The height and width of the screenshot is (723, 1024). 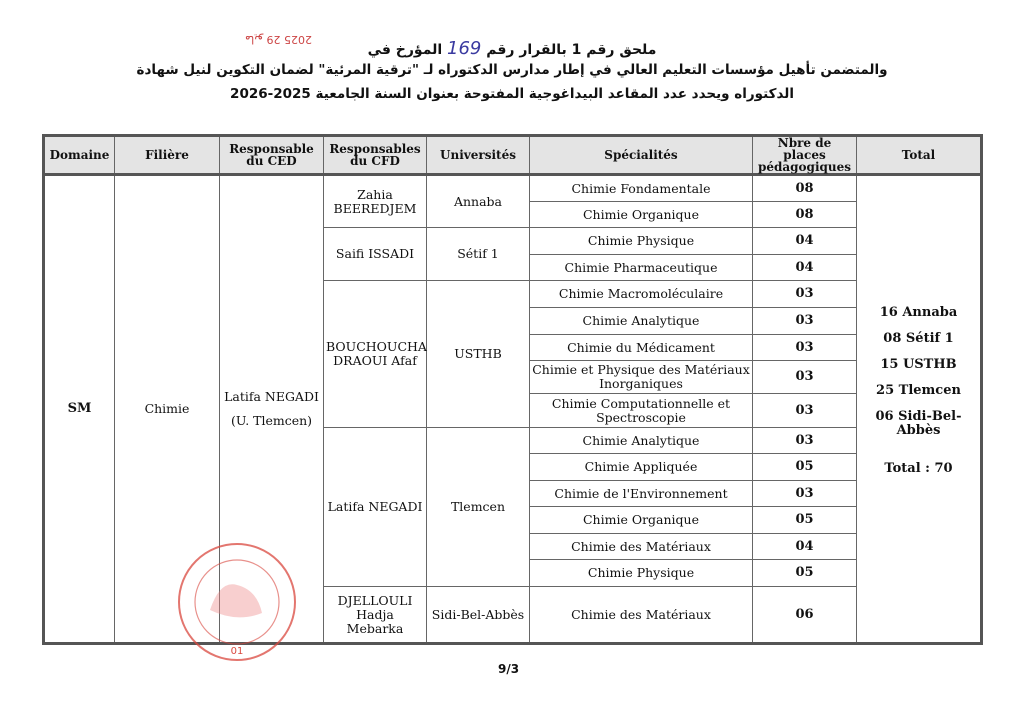 What do you see at coordinates (478, 201) in the screenshot?
I see `university-cell: Annaba` at bounding box center [478, 201].